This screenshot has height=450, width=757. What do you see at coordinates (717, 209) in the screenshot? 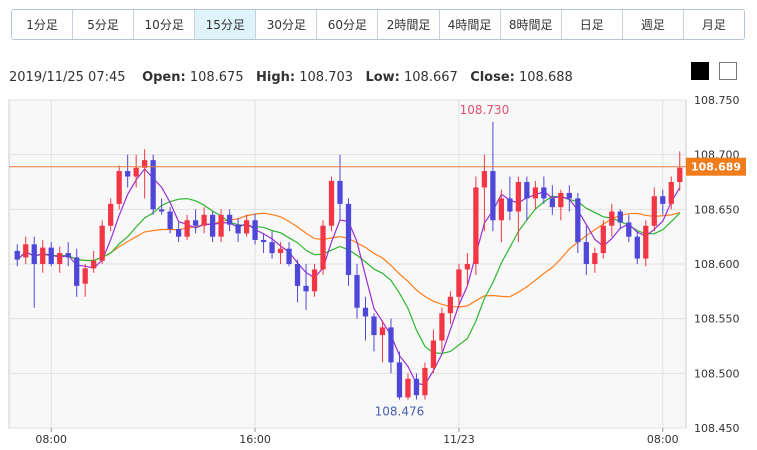
I see `y-tick-label: 108.650` at bounding box center [717, 209].